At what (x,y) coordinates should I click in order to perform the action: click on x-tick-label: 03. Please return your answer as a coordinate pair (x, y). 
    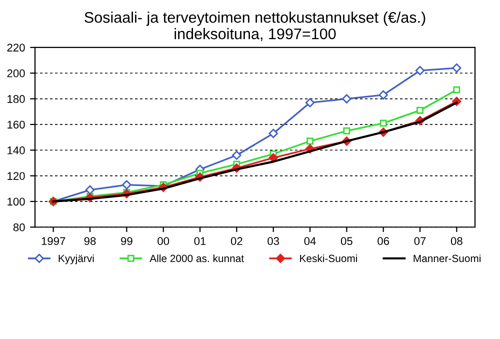
    Looking at the image, I should click on (274, 241).